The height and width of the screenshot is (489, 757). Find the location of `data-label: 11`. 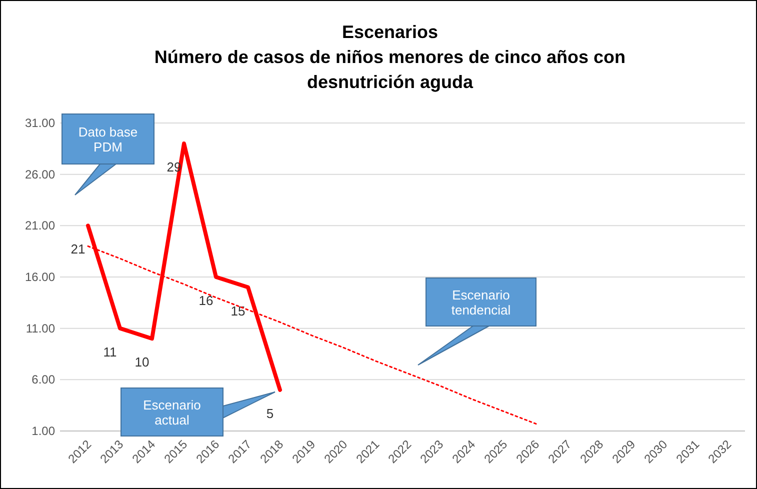

data-label: 11 is located at coordinates (110, 352).